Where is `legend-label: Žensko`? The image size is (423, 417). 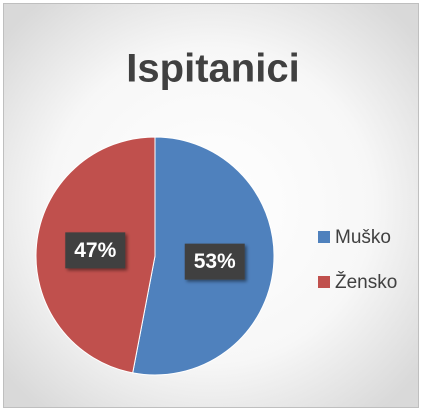 legend-label: Žensko is located at coordinates (366, 282).